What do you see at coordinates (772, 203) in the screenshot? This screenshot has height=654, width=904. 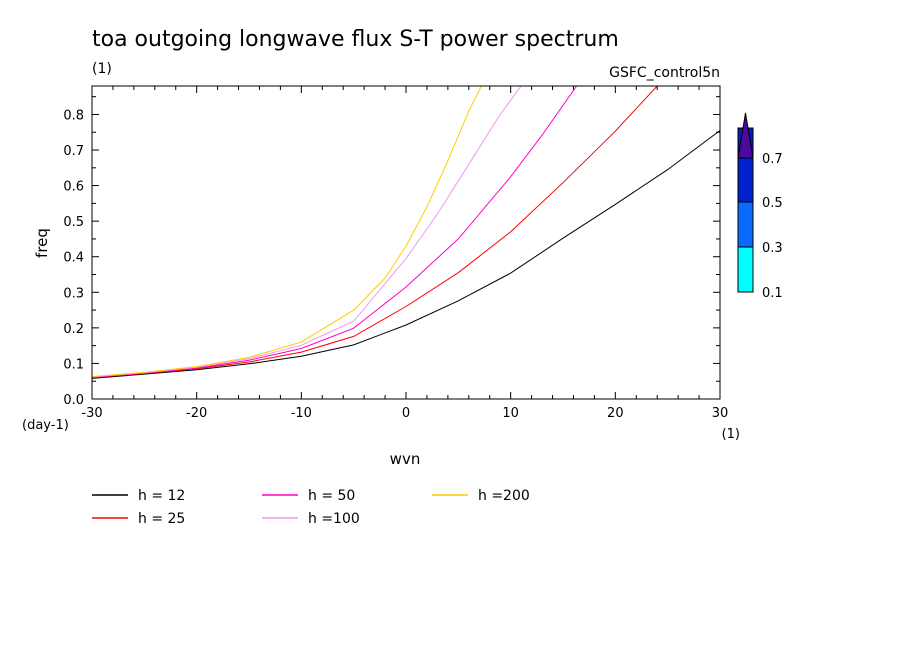 I see `colorbar-label: 0.5` at bounding box center [772, 203].